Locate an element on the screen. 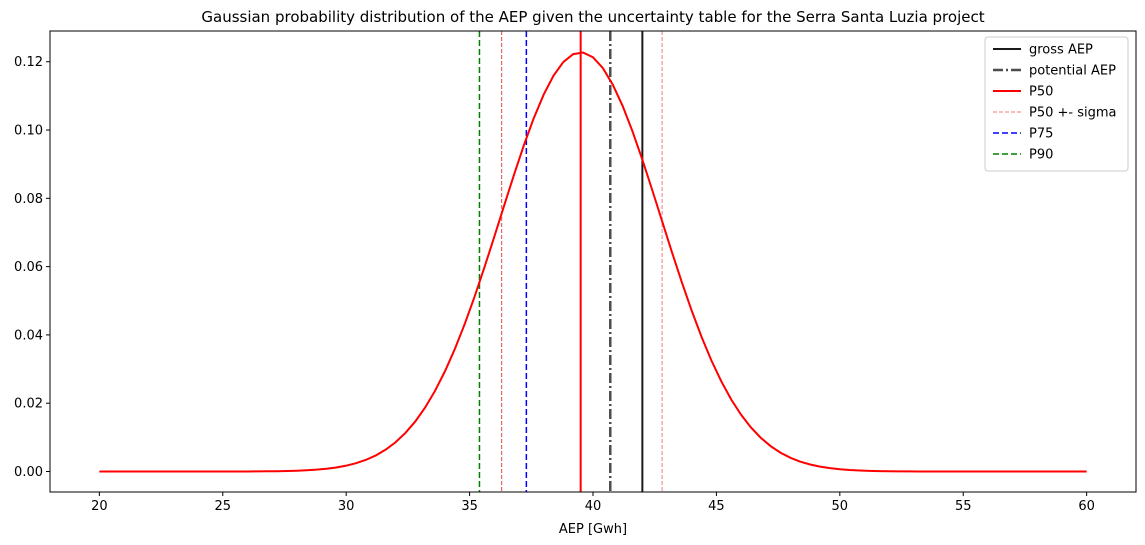  y-tick-label: 0.08 is located at coordinates (28, 199).